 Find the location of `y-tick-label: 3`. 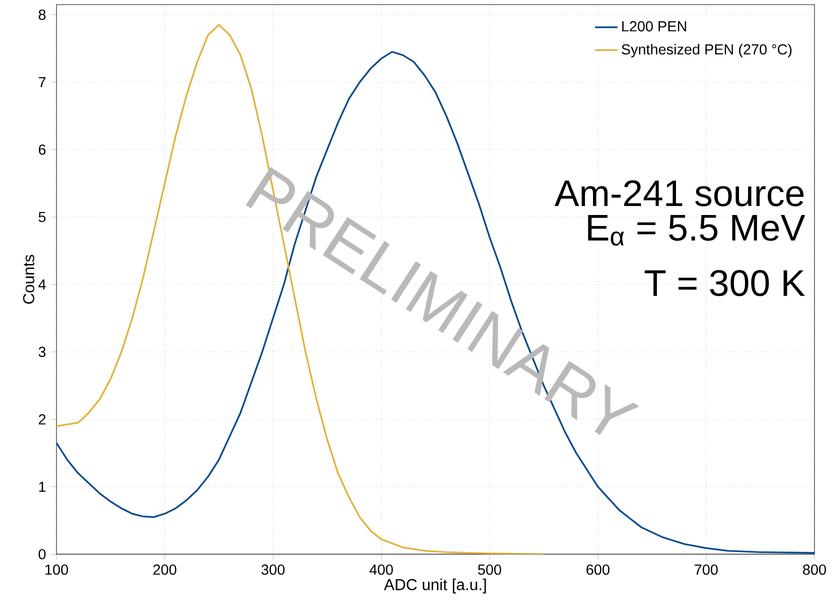

y-tick-label: 3 is located at coordinates (42, 352).